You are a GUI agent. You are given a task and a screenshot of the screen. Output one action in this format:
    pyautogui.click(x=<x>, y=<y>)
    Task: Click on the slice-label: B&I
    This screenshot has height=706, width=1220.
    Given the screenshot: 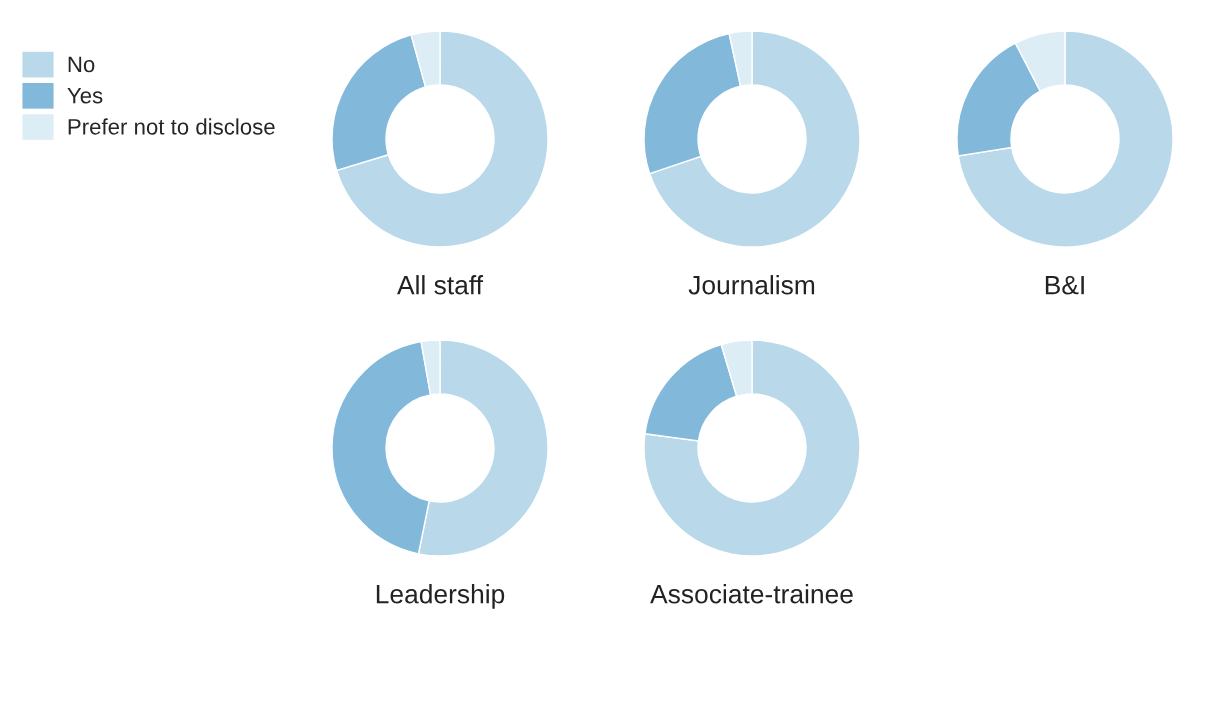 What is the action you would take?
    pyautogui.click(x=1064, y=285)
    